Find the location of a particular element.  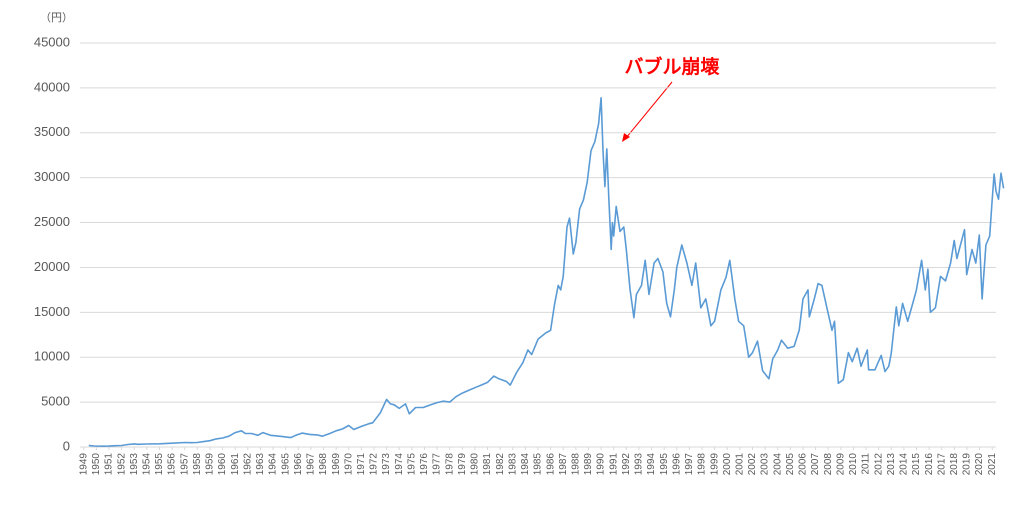

y-tick-label: 10000 is located at coordinates (52, 356).